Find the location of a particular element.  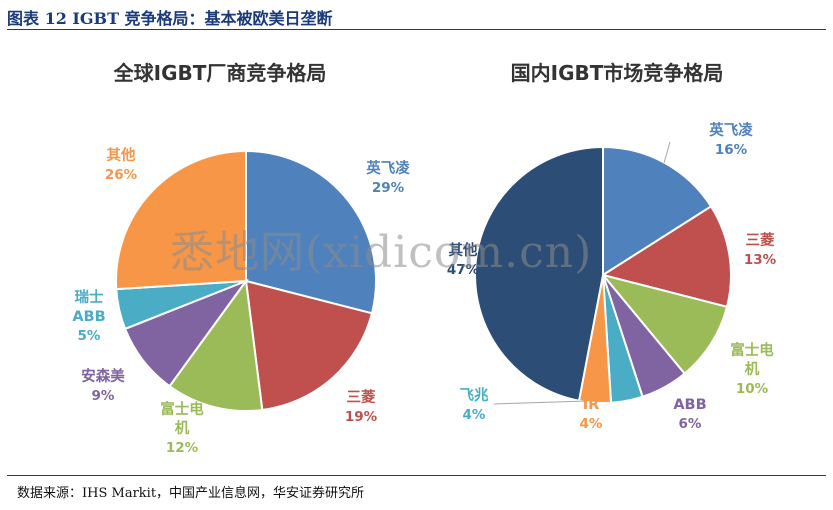

slice-value: 5% is located at coordinates (89, 336).